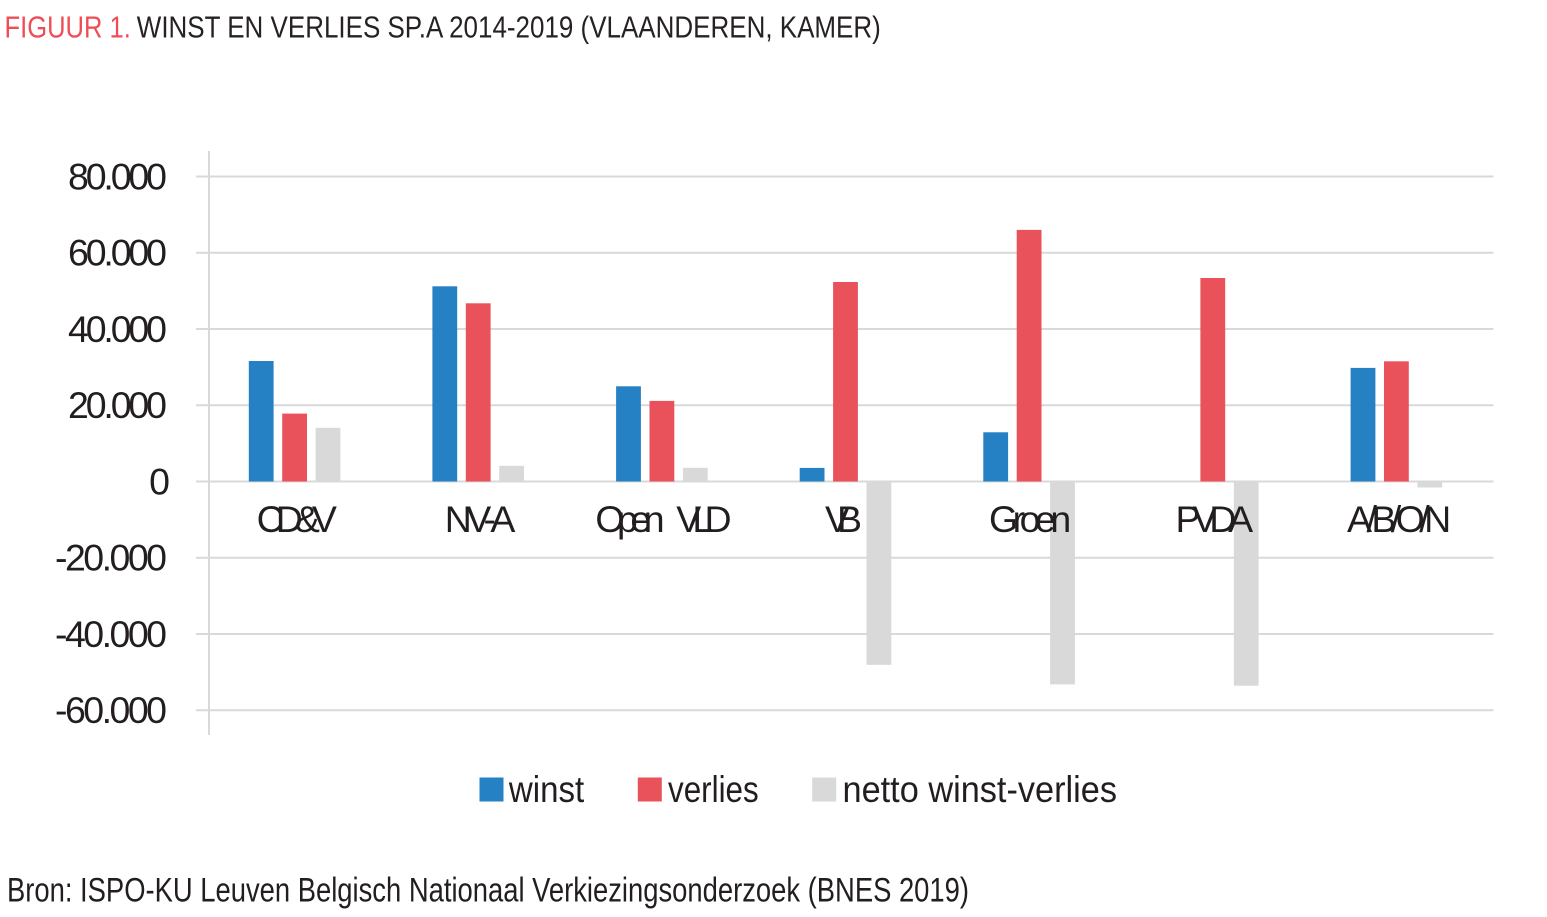 This screenshot has height=917, width=1547. Describe the element at coordinates (1030, 519) in the screenshot. I see `svg-text: Groen` at that location.